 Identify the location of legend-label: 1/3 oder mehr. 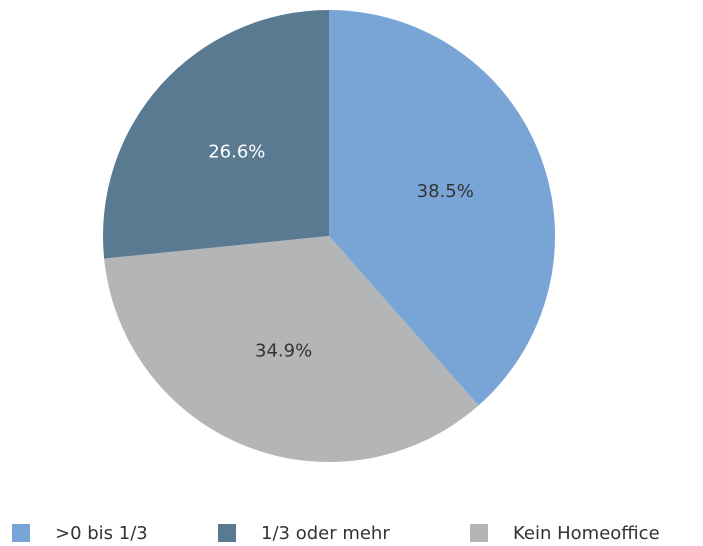
(325, 533).